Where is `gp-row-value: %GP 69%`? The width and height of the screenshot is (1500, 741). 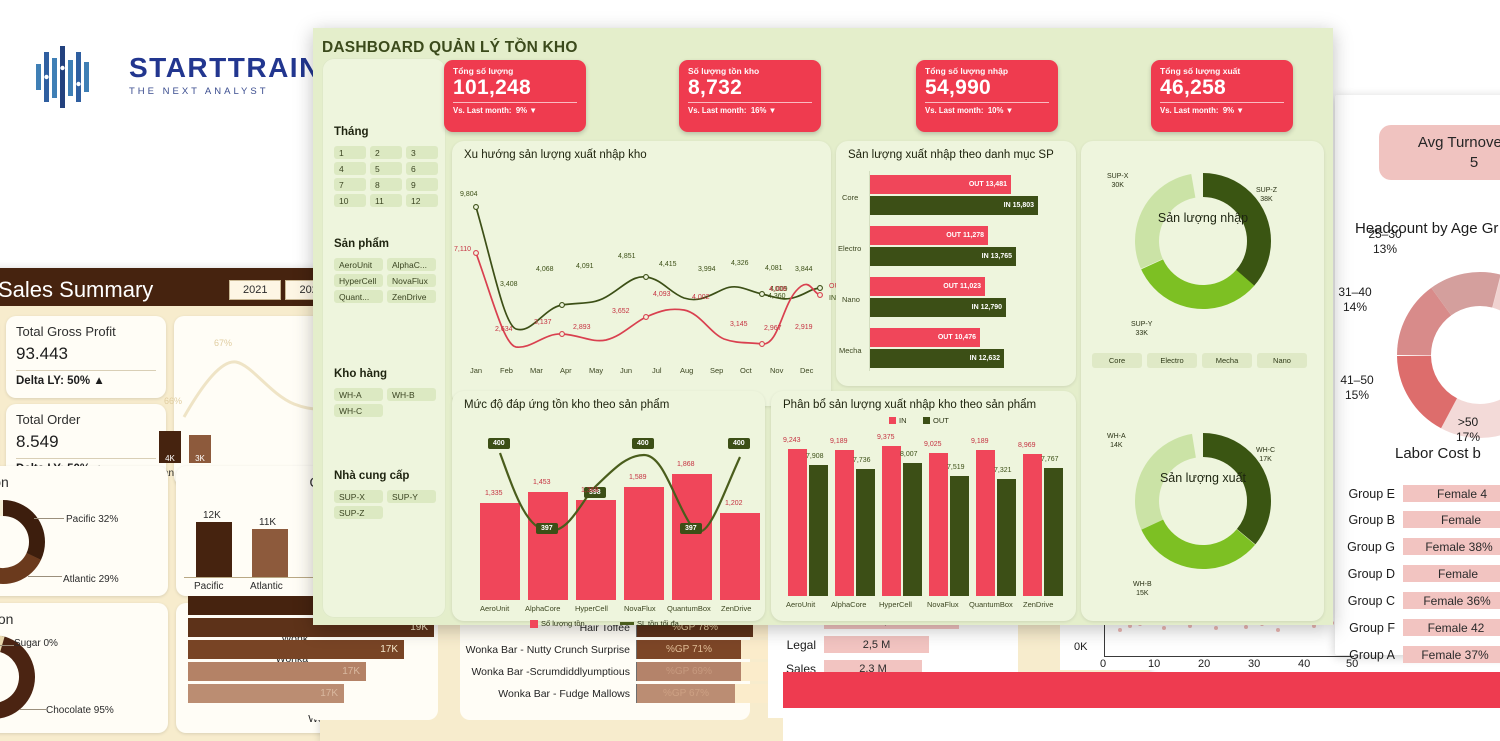
gp-row-value: %GP 69% is located at coordinates (689, 671).